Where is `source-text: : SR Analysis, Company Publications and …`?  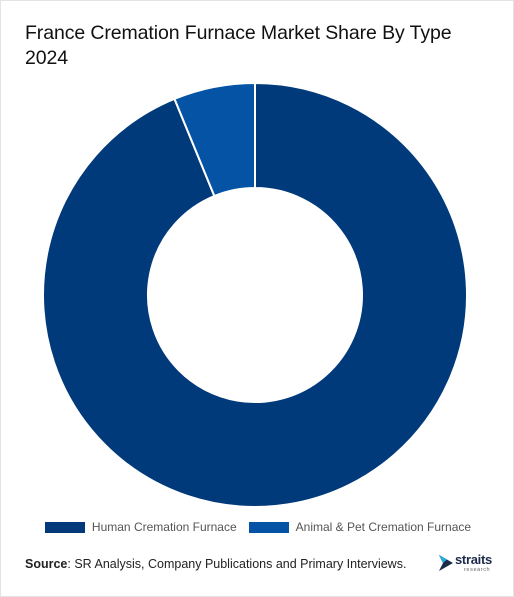 source-text: : SR Analysis, Company Publications and … is located at coordinates (237, 564).